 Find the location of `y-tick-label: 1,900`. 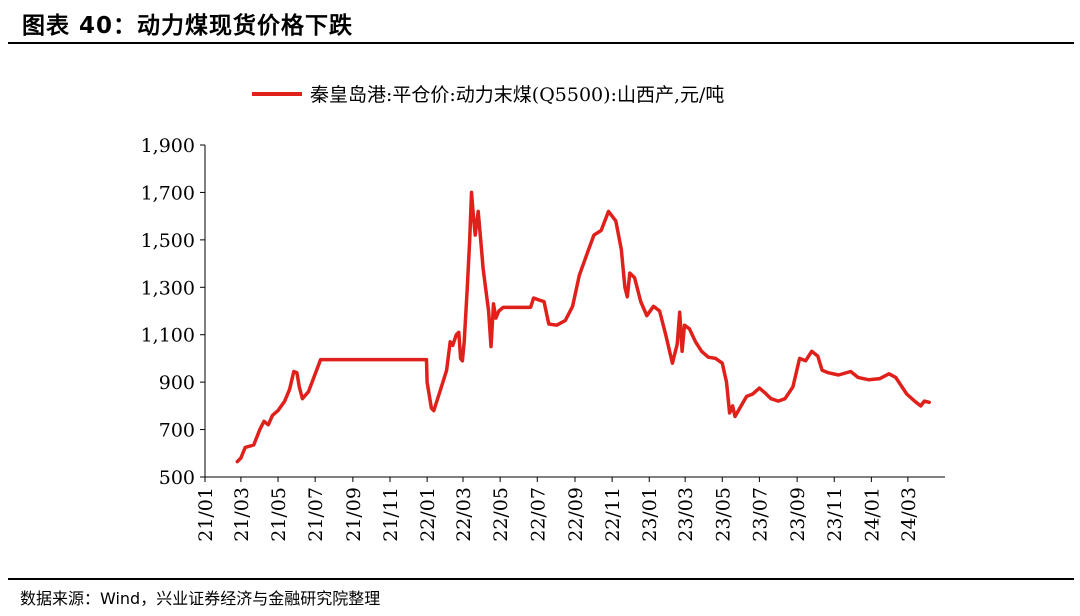

y-tick-label: 1,900 is located at coordinates (168, 146).